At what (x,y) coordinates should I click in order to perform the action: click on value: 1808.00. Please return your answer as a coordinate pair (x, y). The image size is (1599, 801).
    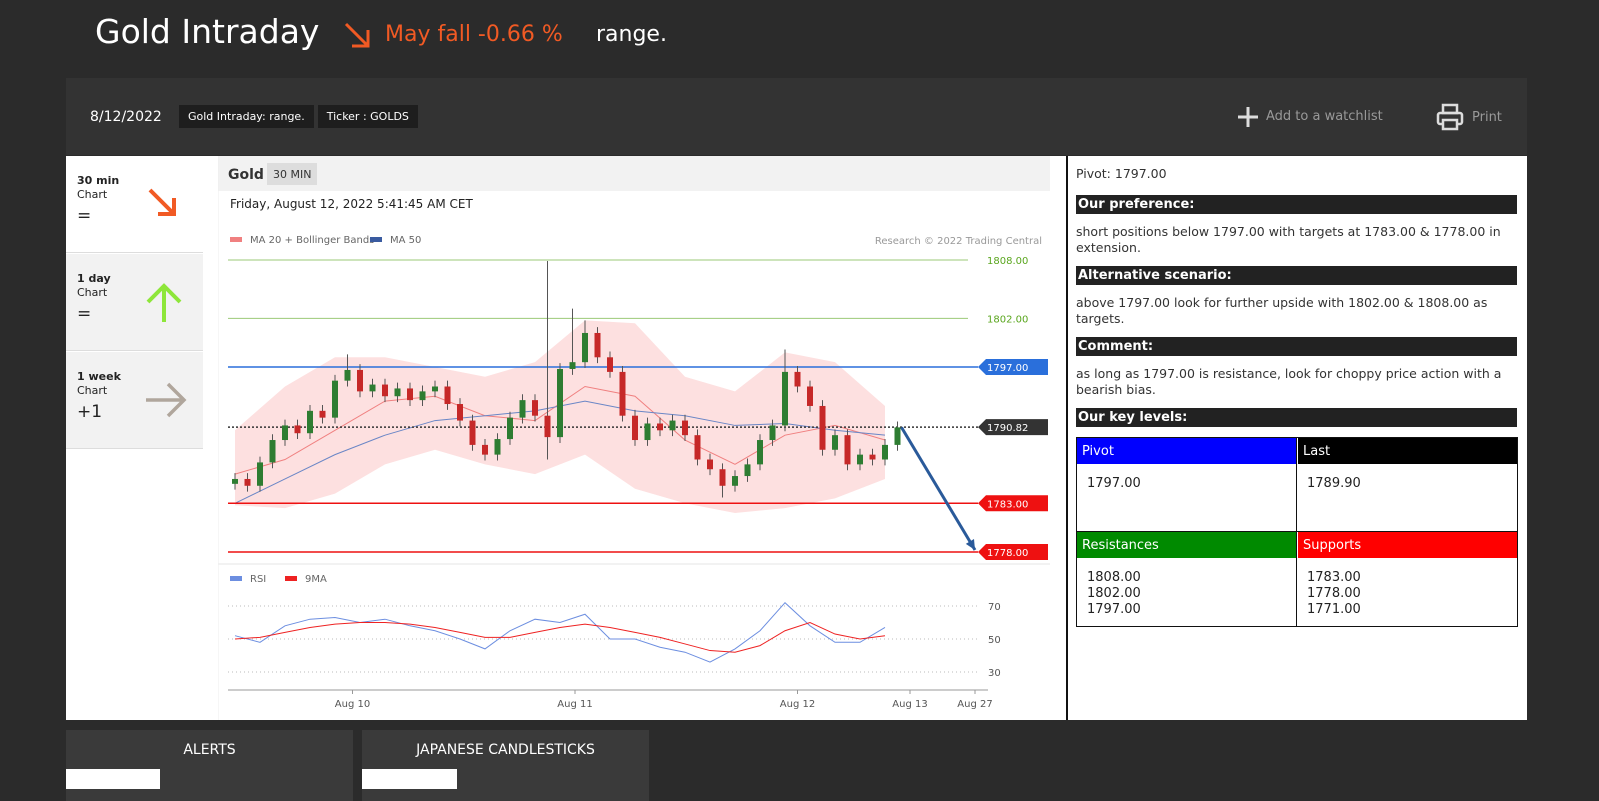
    Looking at the image, I should click on (1114, 577).